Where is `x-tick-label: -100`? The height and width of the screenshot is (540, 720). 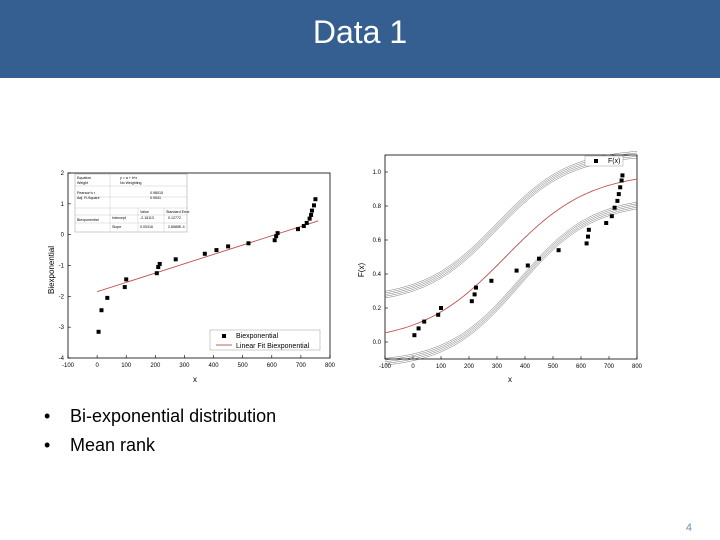 x-tick-label: -100 is located at coordinates (385, 367).